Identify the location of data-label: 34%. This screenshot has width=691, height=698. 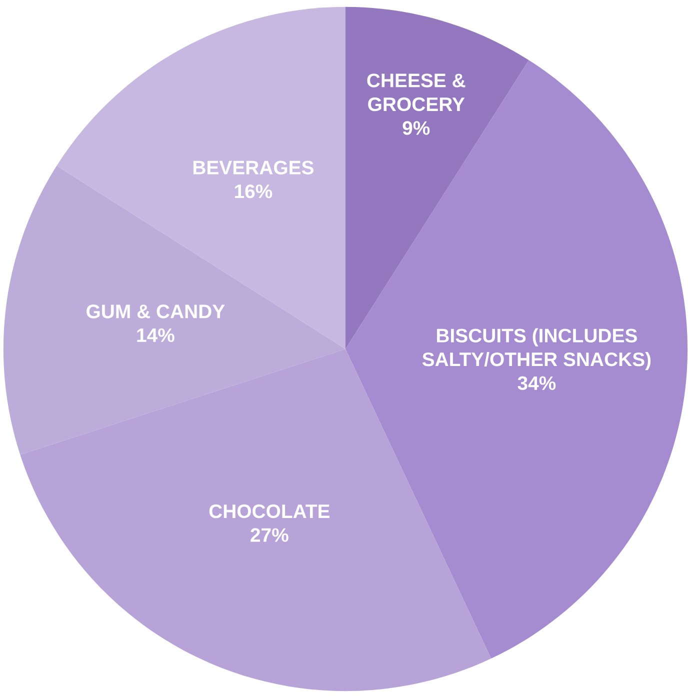
(537, 383).